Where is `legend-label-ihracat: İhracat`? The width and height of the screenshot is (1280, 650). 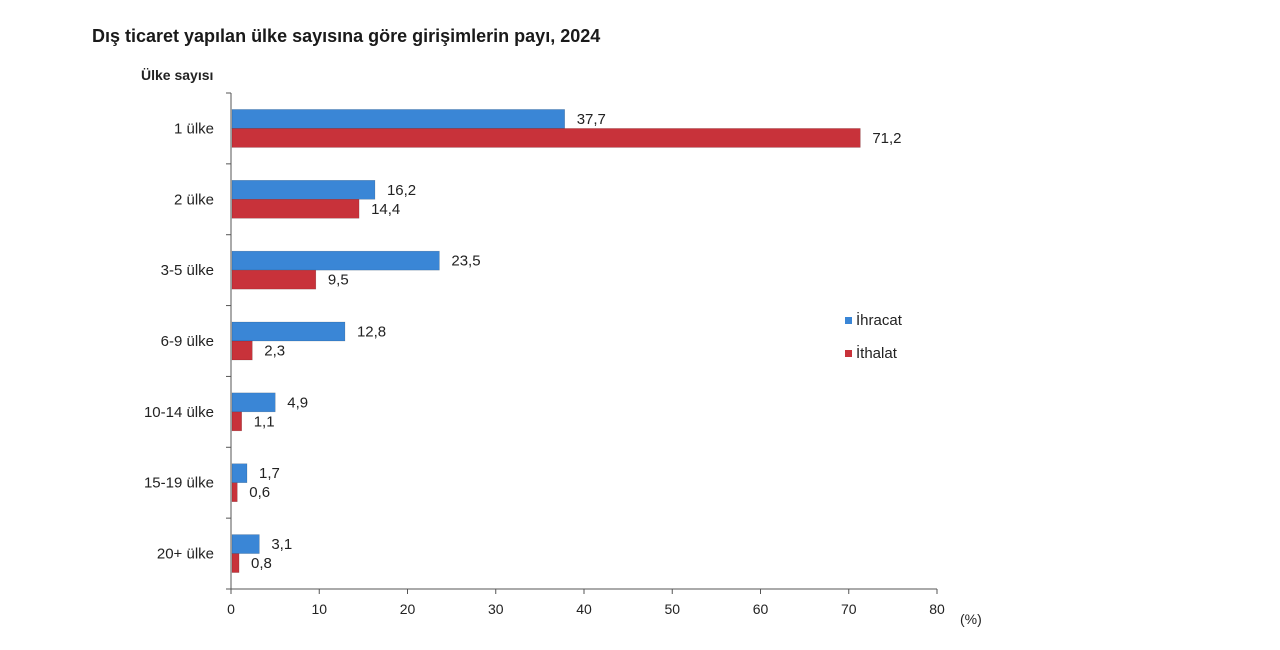
legend-label-ihracat: İhracat is located at coordinates (879, 320).